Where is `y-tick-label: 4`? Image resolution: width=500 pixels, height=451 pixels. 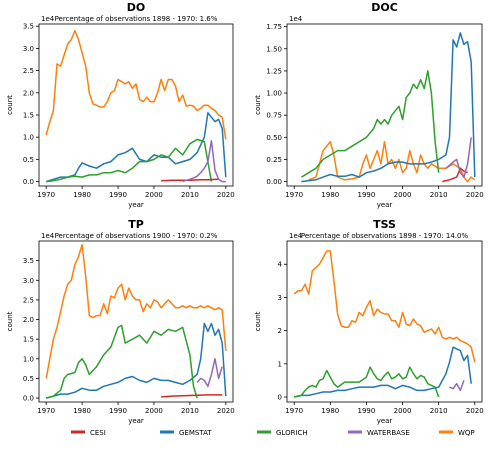
y-tick-label: 4 is located at coordinates (280, 265).